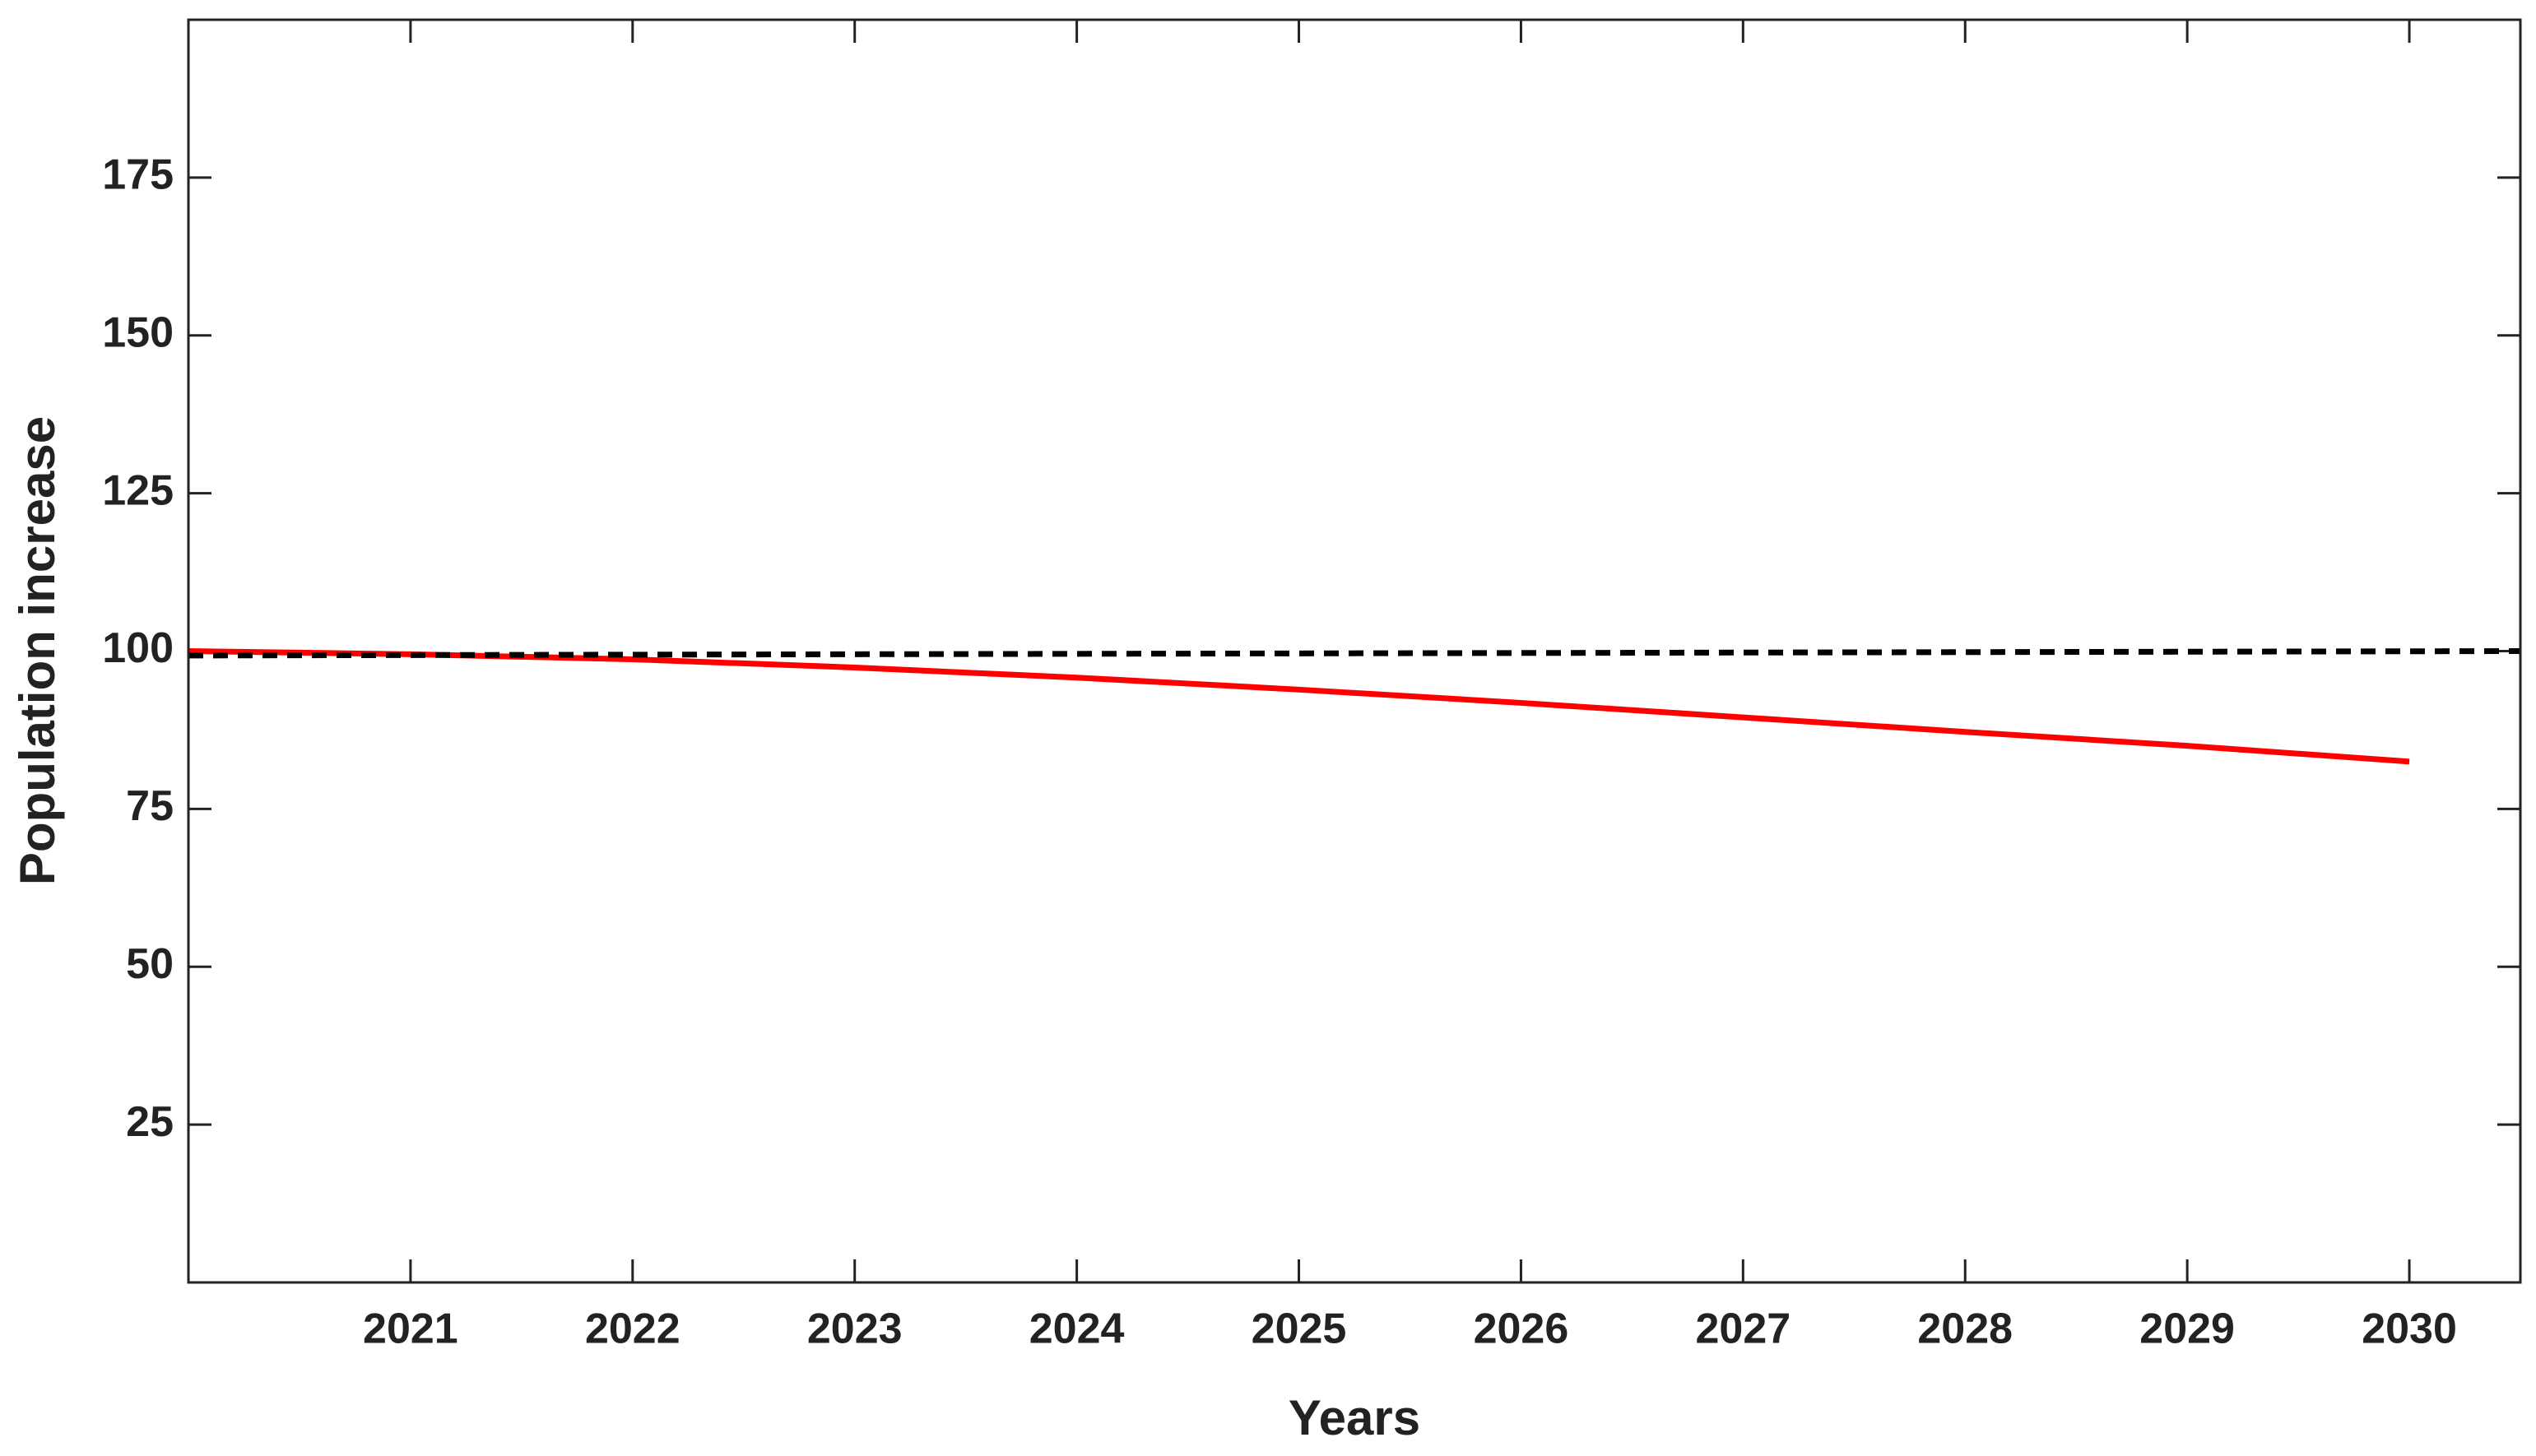 The width and height of the screenshot is (2536, 1456). Describe the element at coordinates (150, 964) in the screenshot. I see `y-tick-label: 50` at that location.